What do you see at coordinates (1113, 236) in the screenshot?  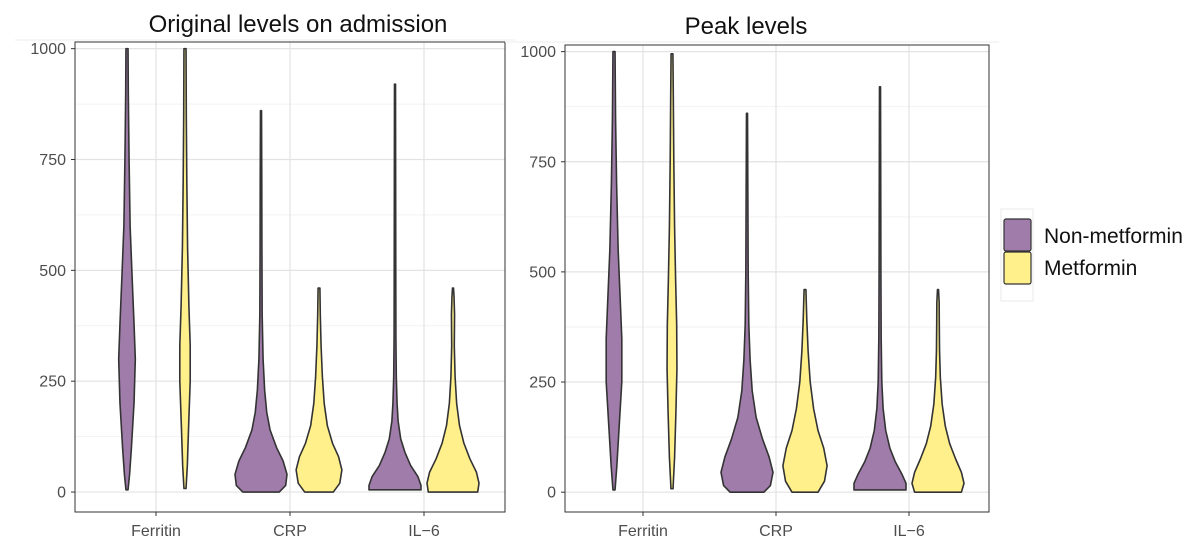 I see `legend-label-non-metformin: Non-metformin` at bounding box center [1113, 236].